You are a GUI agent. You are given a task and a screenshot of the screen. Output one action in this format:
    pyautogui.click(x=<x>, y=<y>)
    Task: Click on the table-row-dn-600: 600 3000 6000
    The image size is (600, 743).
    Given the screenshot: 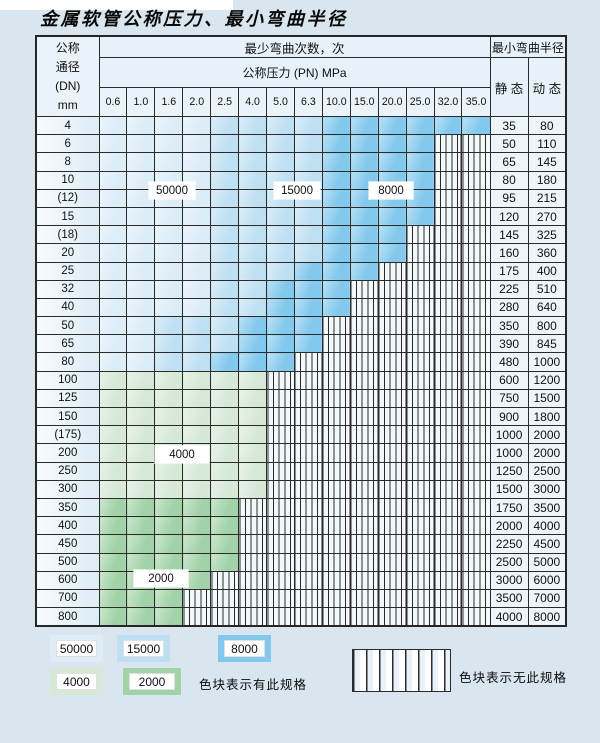 What is the action you would take?
    pyautogui.click(x=301, y=580)
    